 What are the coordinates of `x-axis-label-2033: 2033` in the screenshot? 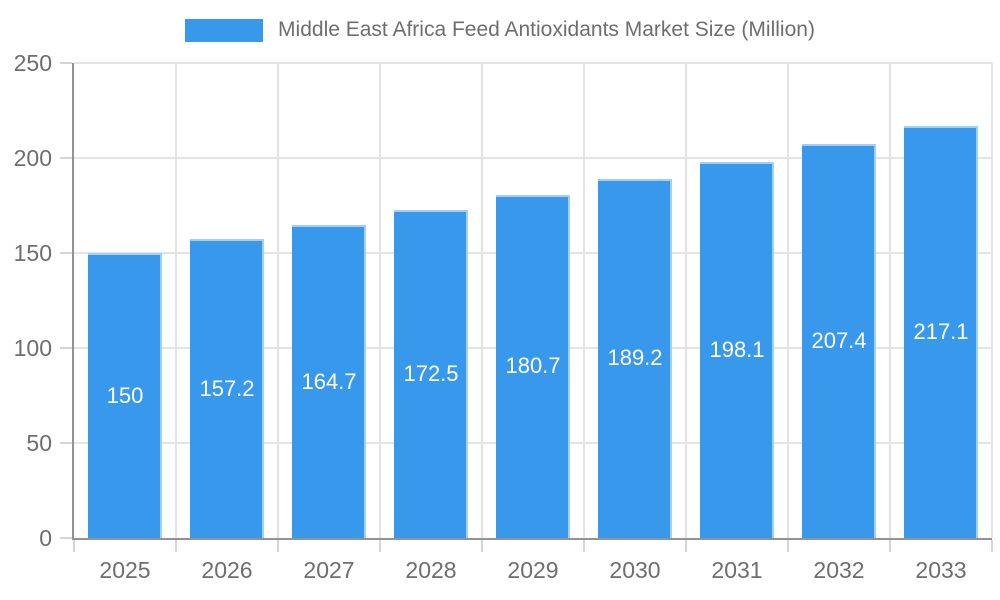 It's located at (941, 570).